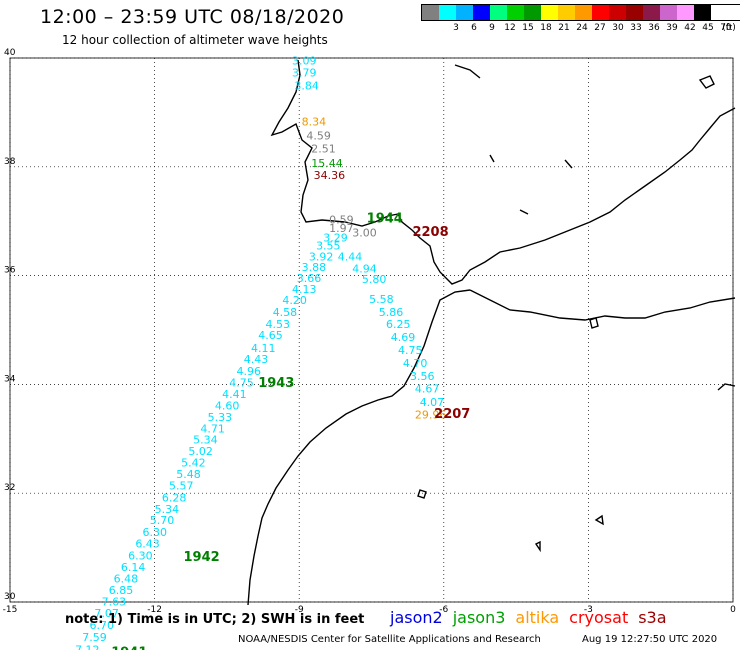 The width and height of the screenshot is (740, 650). I want to click on wave-height-value: 3.00, so click(364, 232).